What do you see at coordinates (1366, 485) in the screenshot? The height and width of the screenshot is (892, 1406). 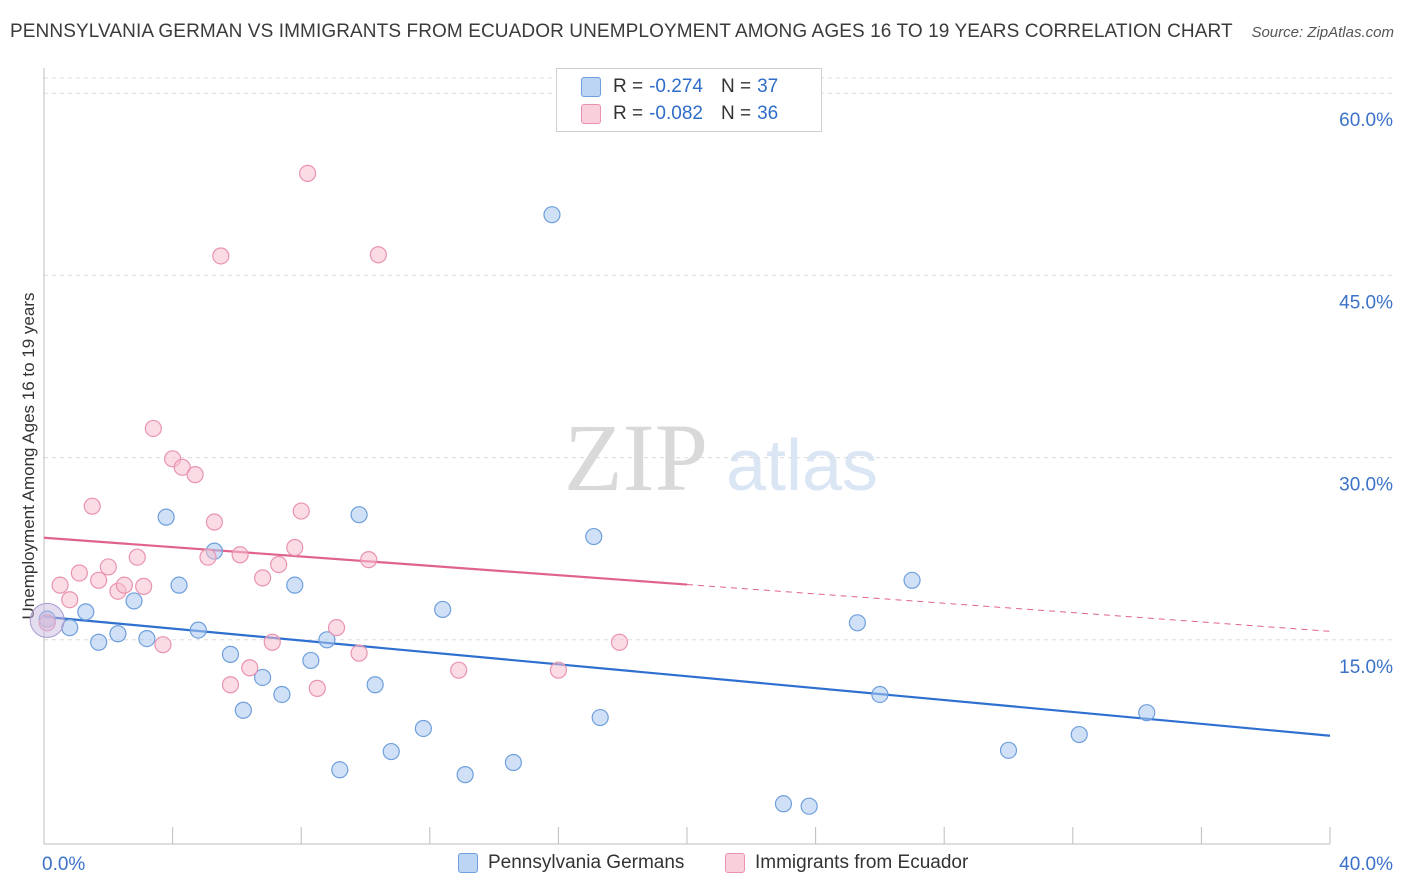 I see `y-tick-label: 30.0%` at bounding box center [1366, 485].